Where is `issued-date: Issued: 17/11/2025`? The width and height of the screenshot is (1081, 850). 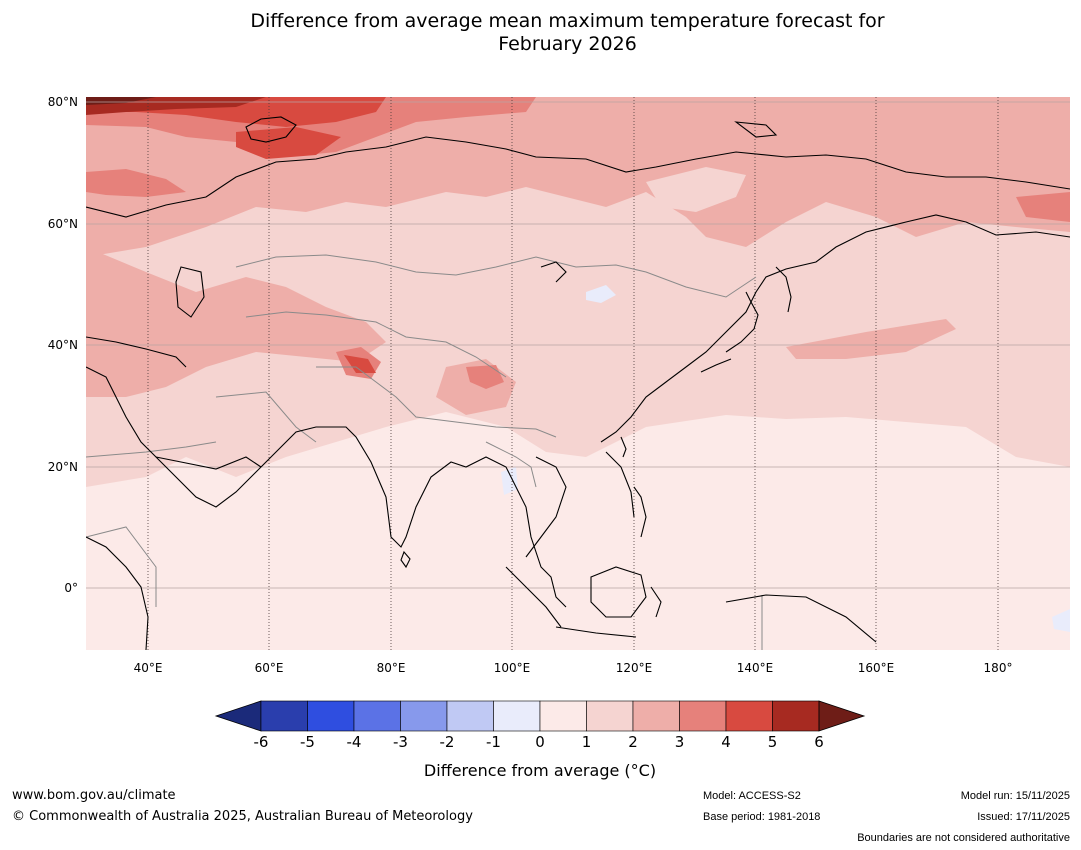
issued-date: Issued: 17/11/2025 is located at coordinates (1023, 817).